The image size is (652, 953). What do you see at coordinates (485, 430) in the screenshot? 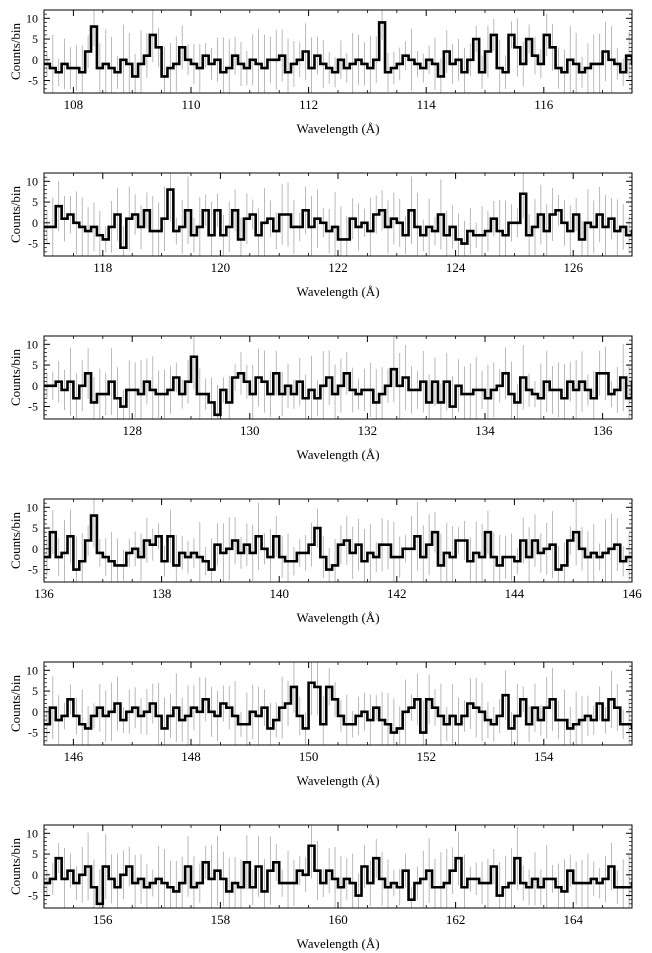
I see `x-tick-label: 134` at bounding box center [485, 430].